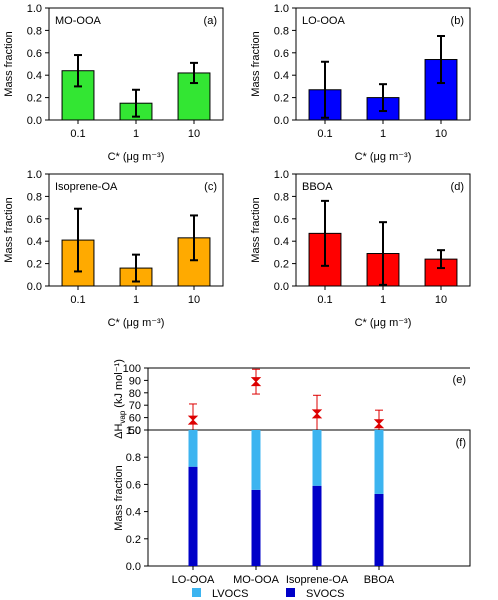  I want to click on panel-title: MO-OOA, so click(78, 21).